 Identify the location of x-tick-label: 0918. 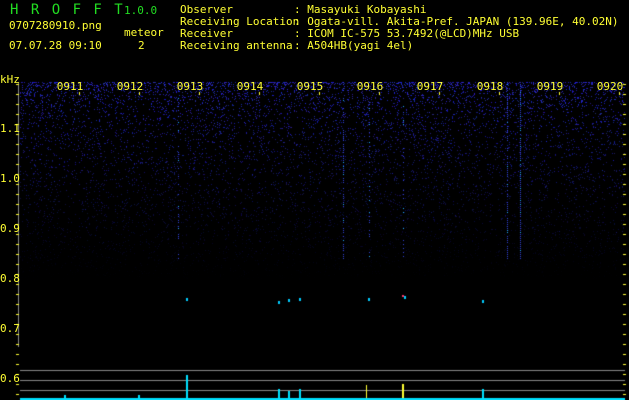
(490, 86).